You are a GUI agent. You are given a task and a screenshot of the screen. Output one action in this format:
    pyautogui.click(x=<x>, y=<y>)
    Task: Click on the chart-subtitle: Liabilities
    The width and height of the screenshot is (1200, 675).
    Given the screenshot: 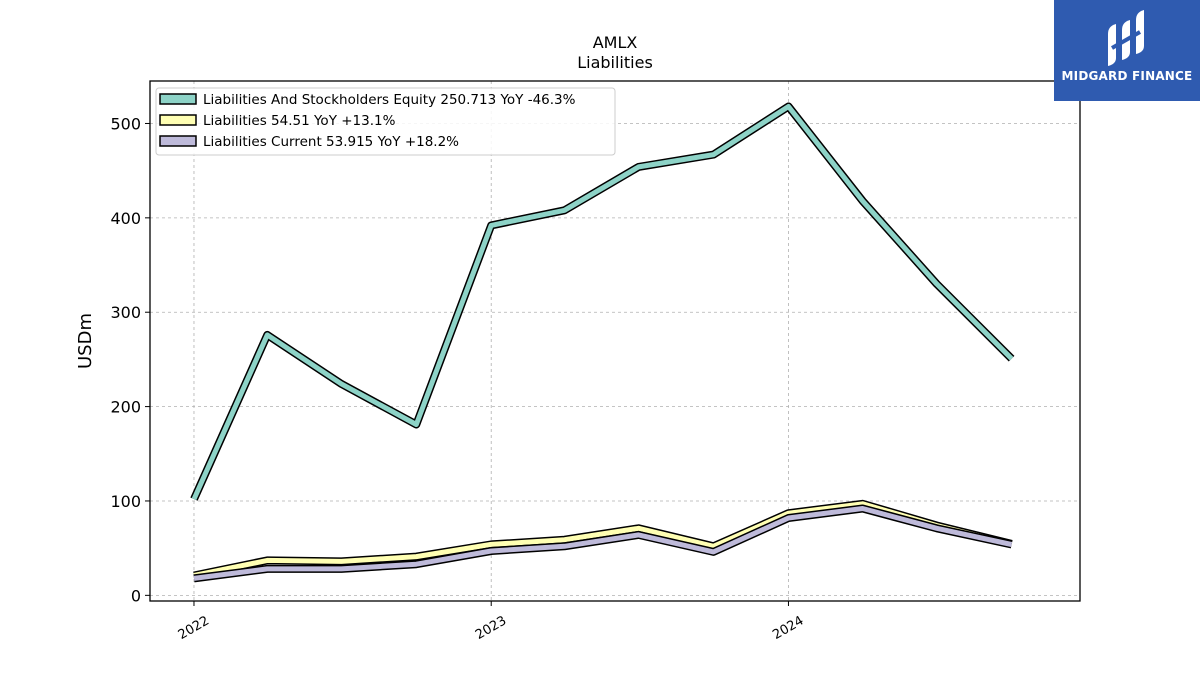 What is the action you would take?
    pyautogui.click(x=615, y=62)
    